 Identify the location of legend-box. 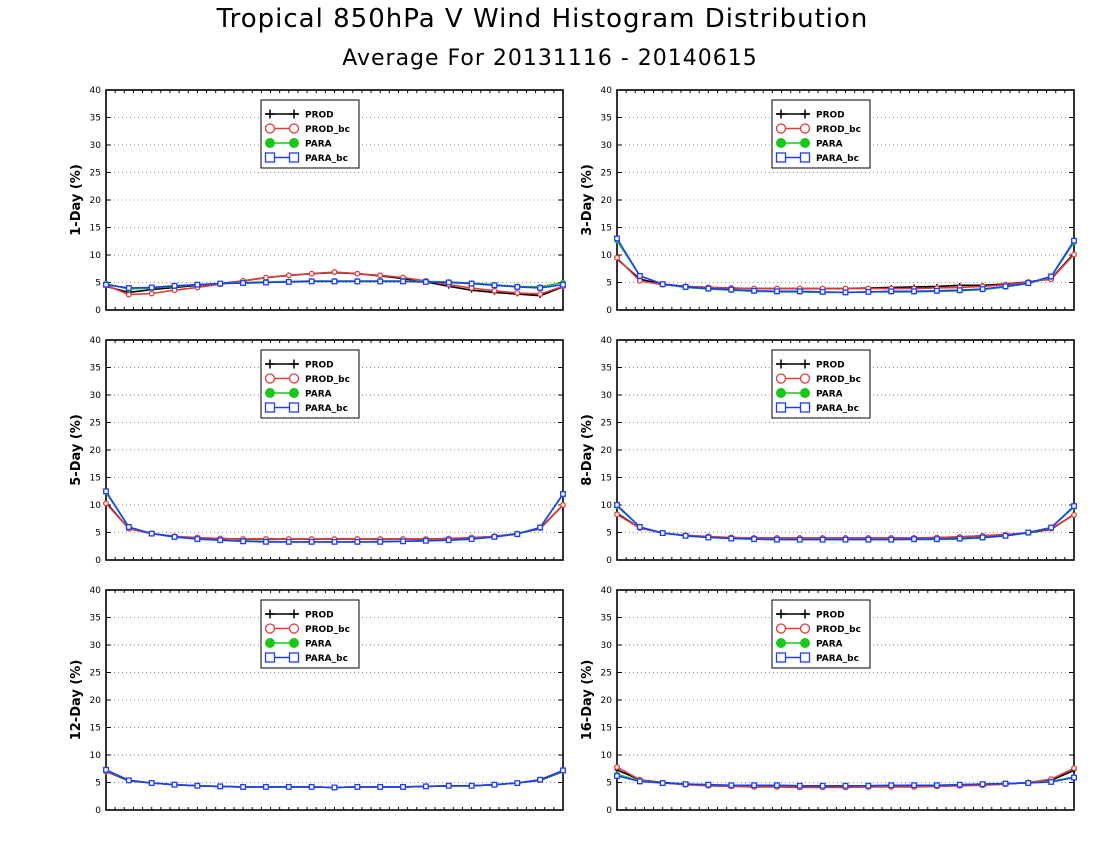
(310, 134).